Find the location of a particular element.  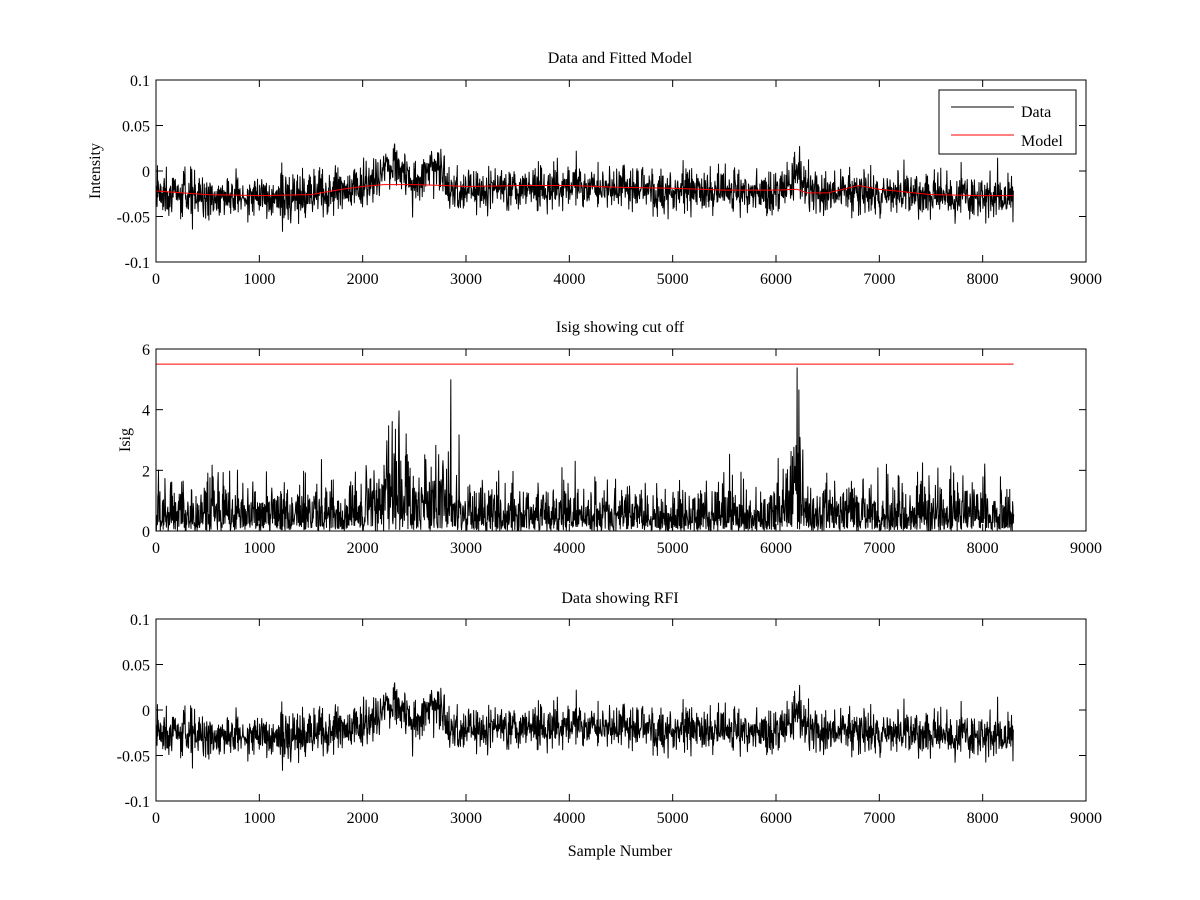

panel-2-ylabel: Isig is located at coordinates (125, 440).